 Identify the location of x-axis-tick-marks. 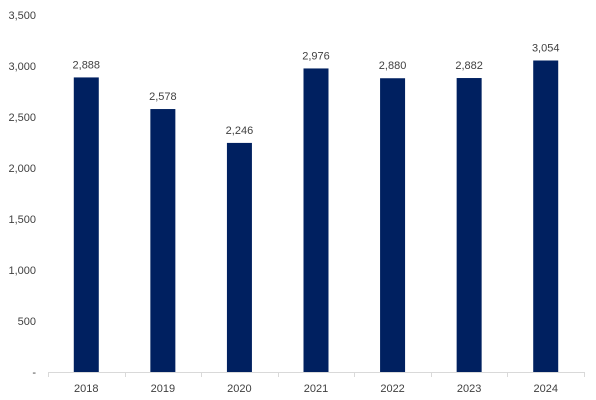
(316, 374).